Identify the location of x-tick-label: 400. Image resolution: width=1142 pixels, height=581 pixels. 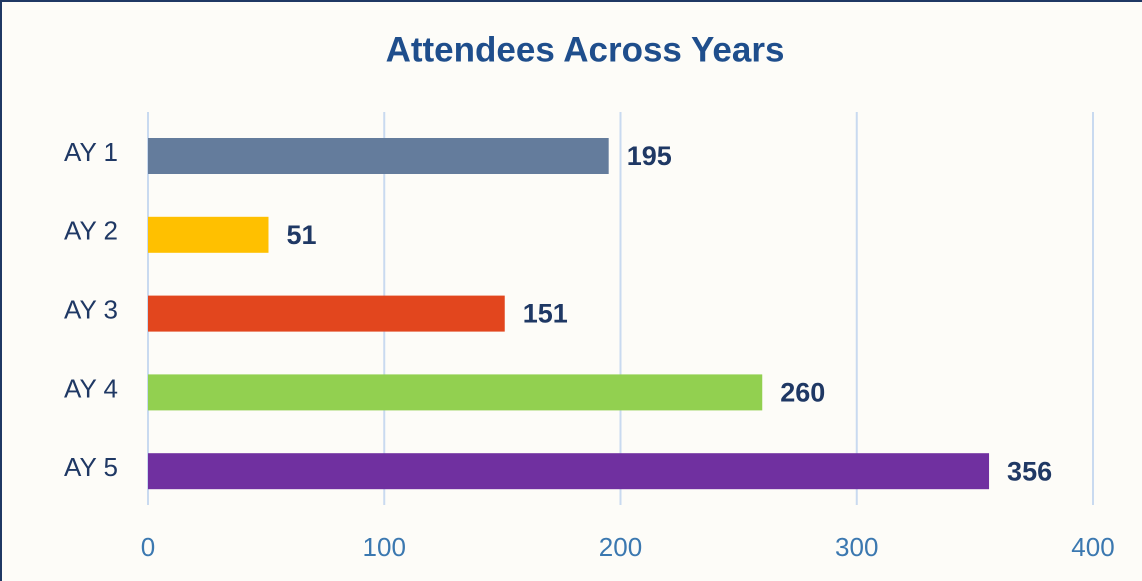
(1092, 547).